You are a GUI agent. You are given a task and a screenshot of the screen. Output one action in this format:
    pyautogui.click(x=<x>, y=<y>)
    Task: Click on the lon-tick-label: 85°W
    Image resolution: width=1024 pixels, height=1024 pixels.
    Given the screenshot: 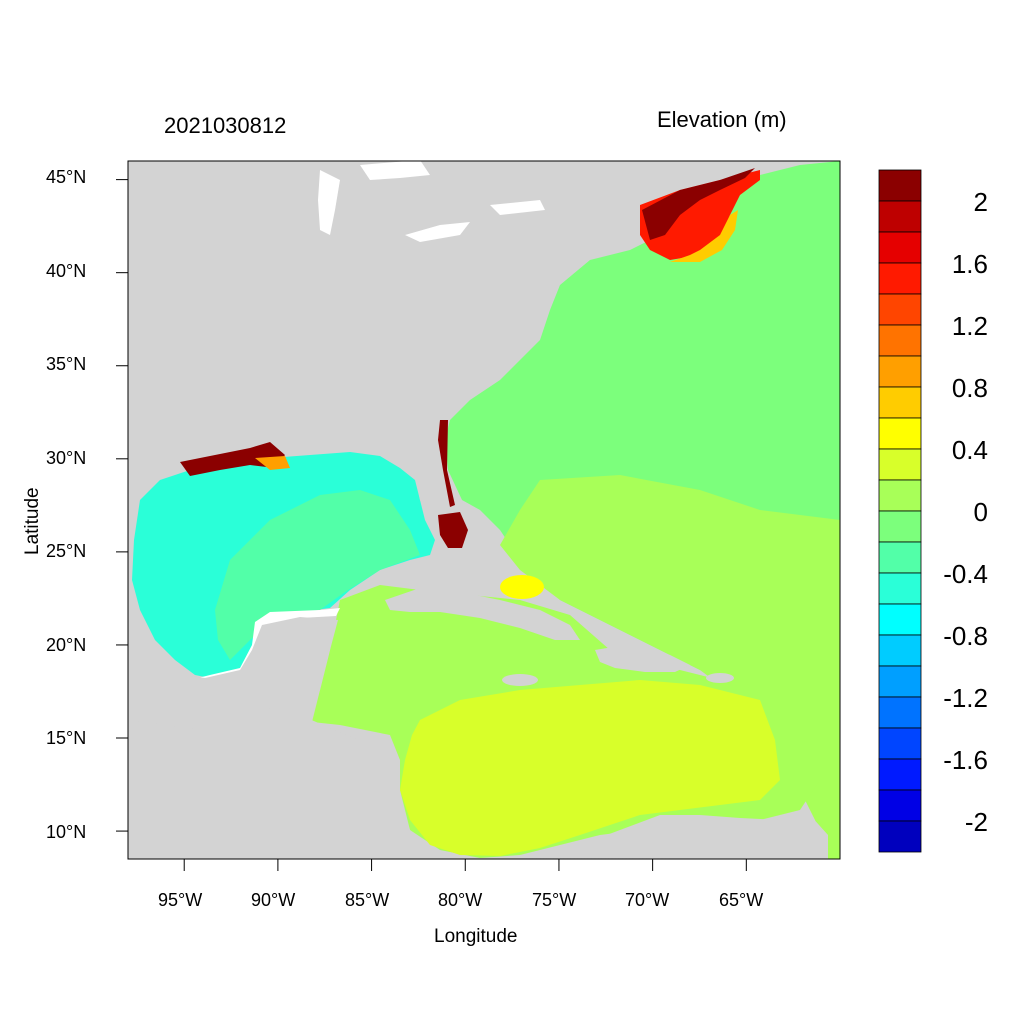 What is the action you would take?
    pyautogui.click(x=367, y=900)
    